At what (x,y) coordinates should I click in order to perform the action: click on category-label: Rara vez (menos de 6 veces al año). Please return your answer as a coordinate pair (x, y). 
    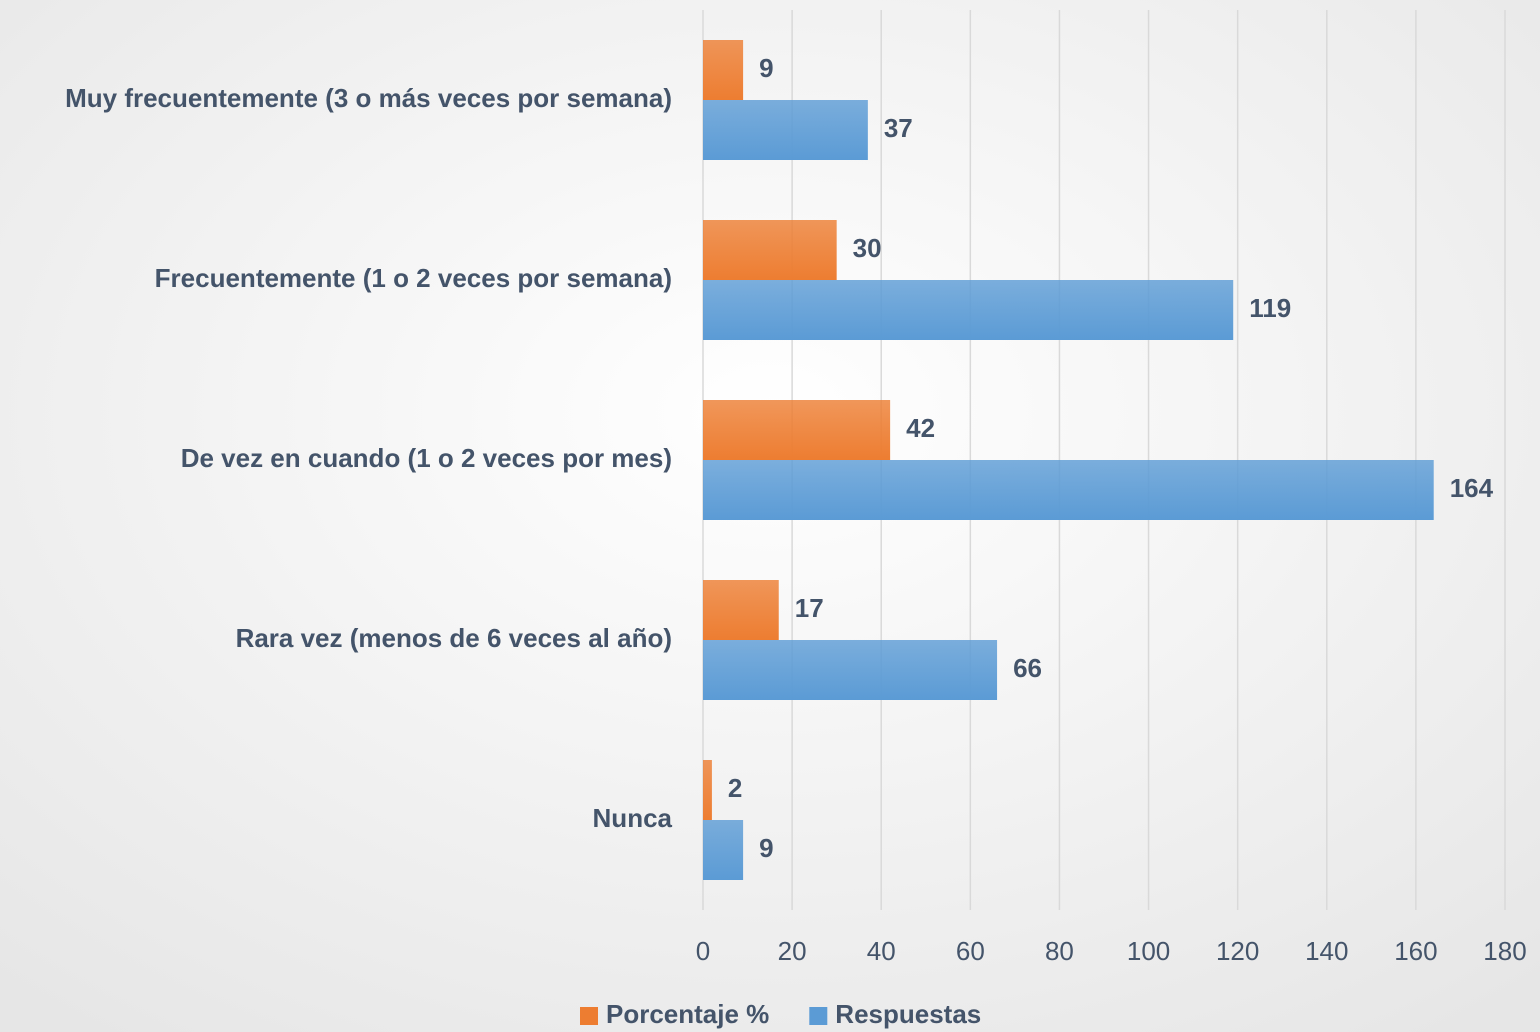
    Looking at the image, I should click on (454, 638).